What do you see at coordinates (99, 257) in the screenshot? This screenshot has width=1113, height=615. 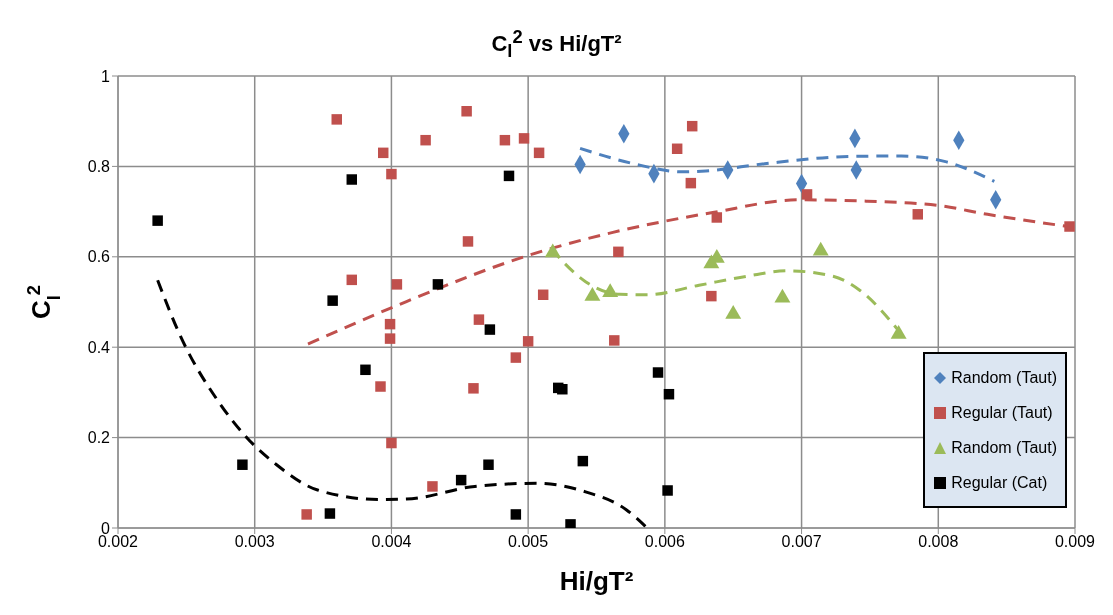 I see `y-tick-label: 0.6` at bounding box center [99, 257].